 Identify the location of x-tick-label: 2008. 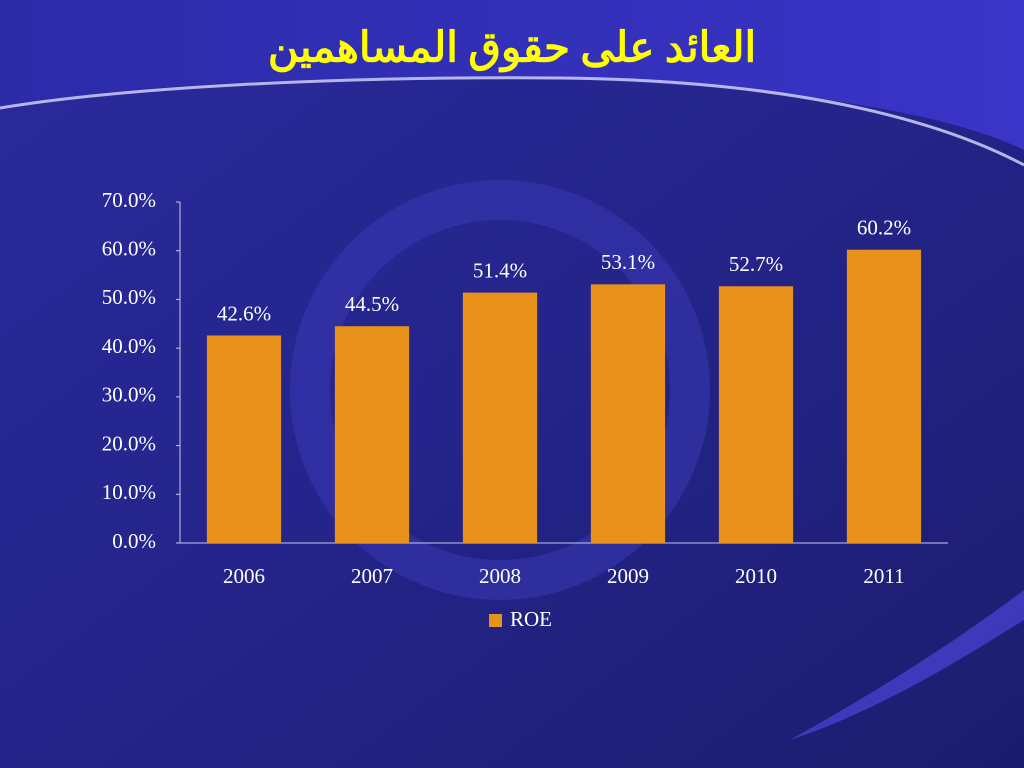
(500, 576).